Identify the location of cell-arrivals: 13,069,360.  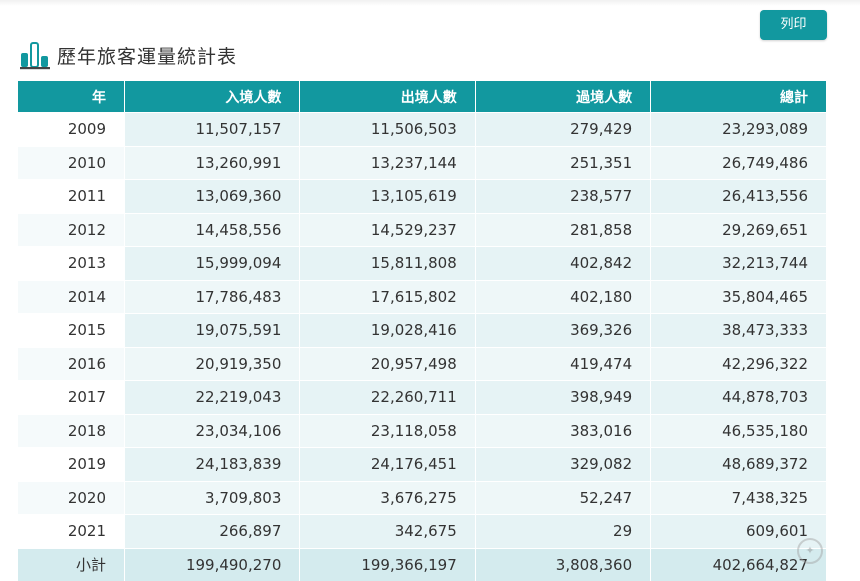
(212, 197).